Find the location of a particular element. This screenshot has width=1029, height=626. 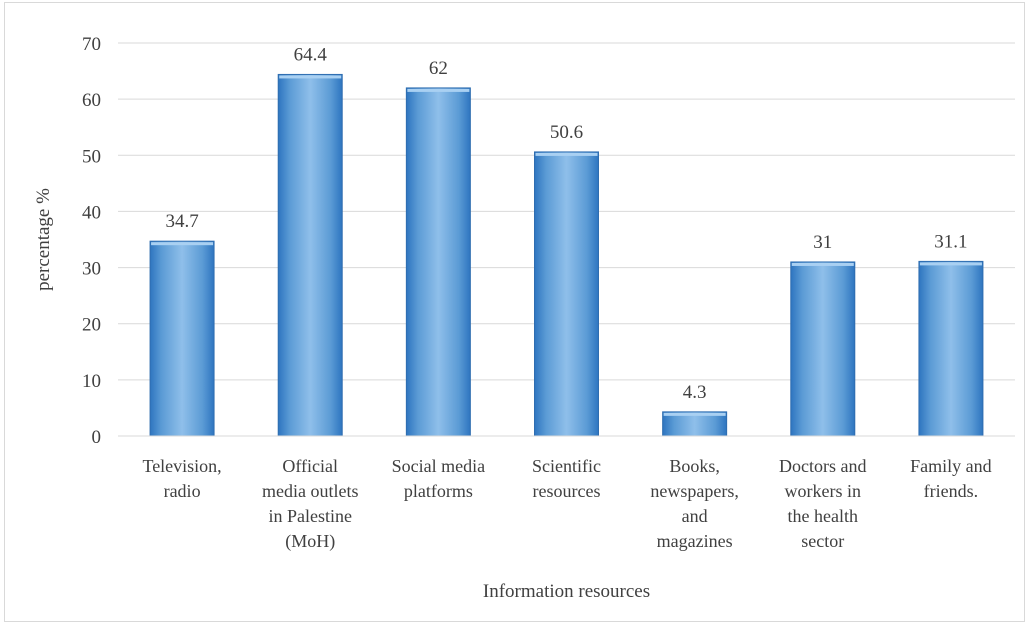

x-tick-label-line: Television, is located at coordinates (181, 466).